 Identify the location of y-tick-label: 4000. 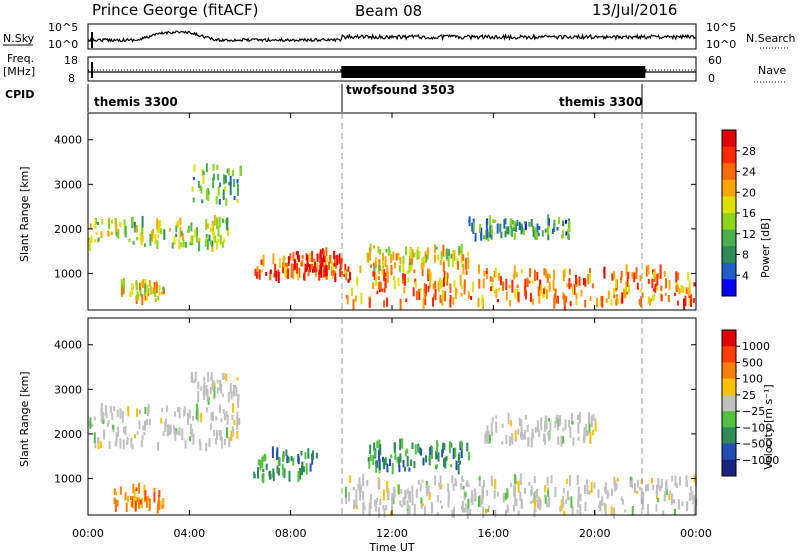
(68, 345).